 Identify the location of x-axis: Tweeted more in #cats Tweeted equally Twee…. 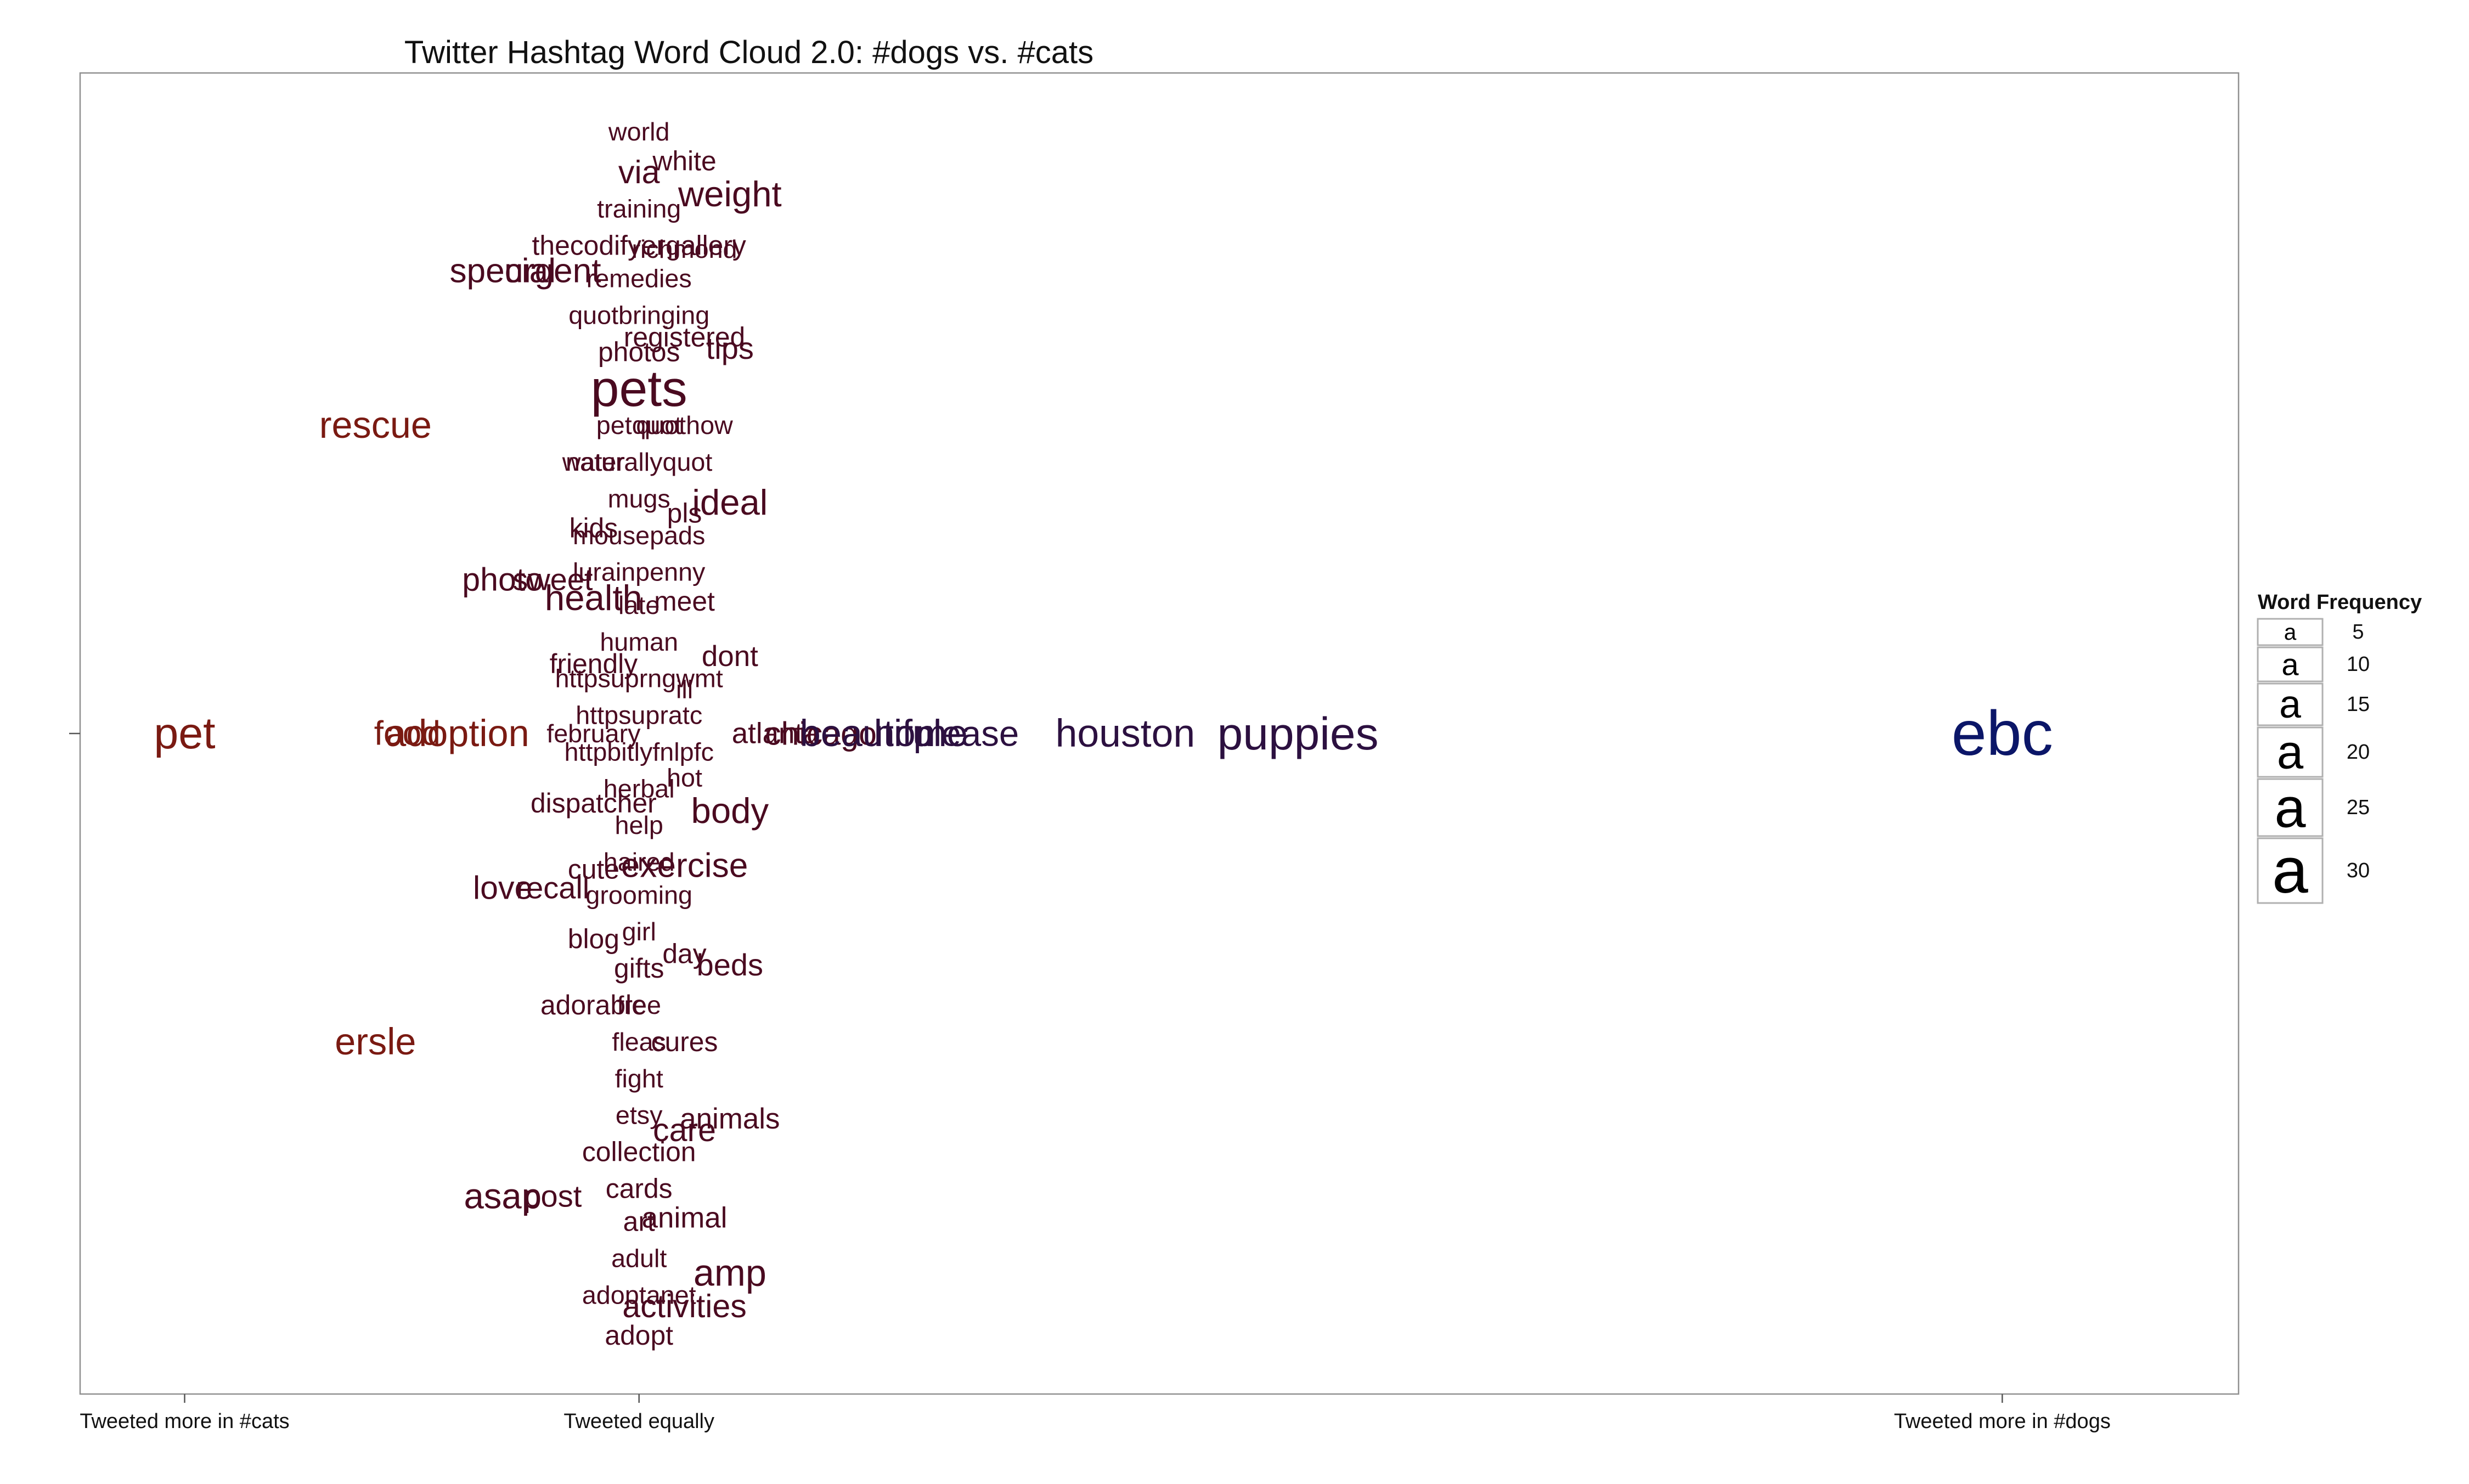
(1095, 1413).